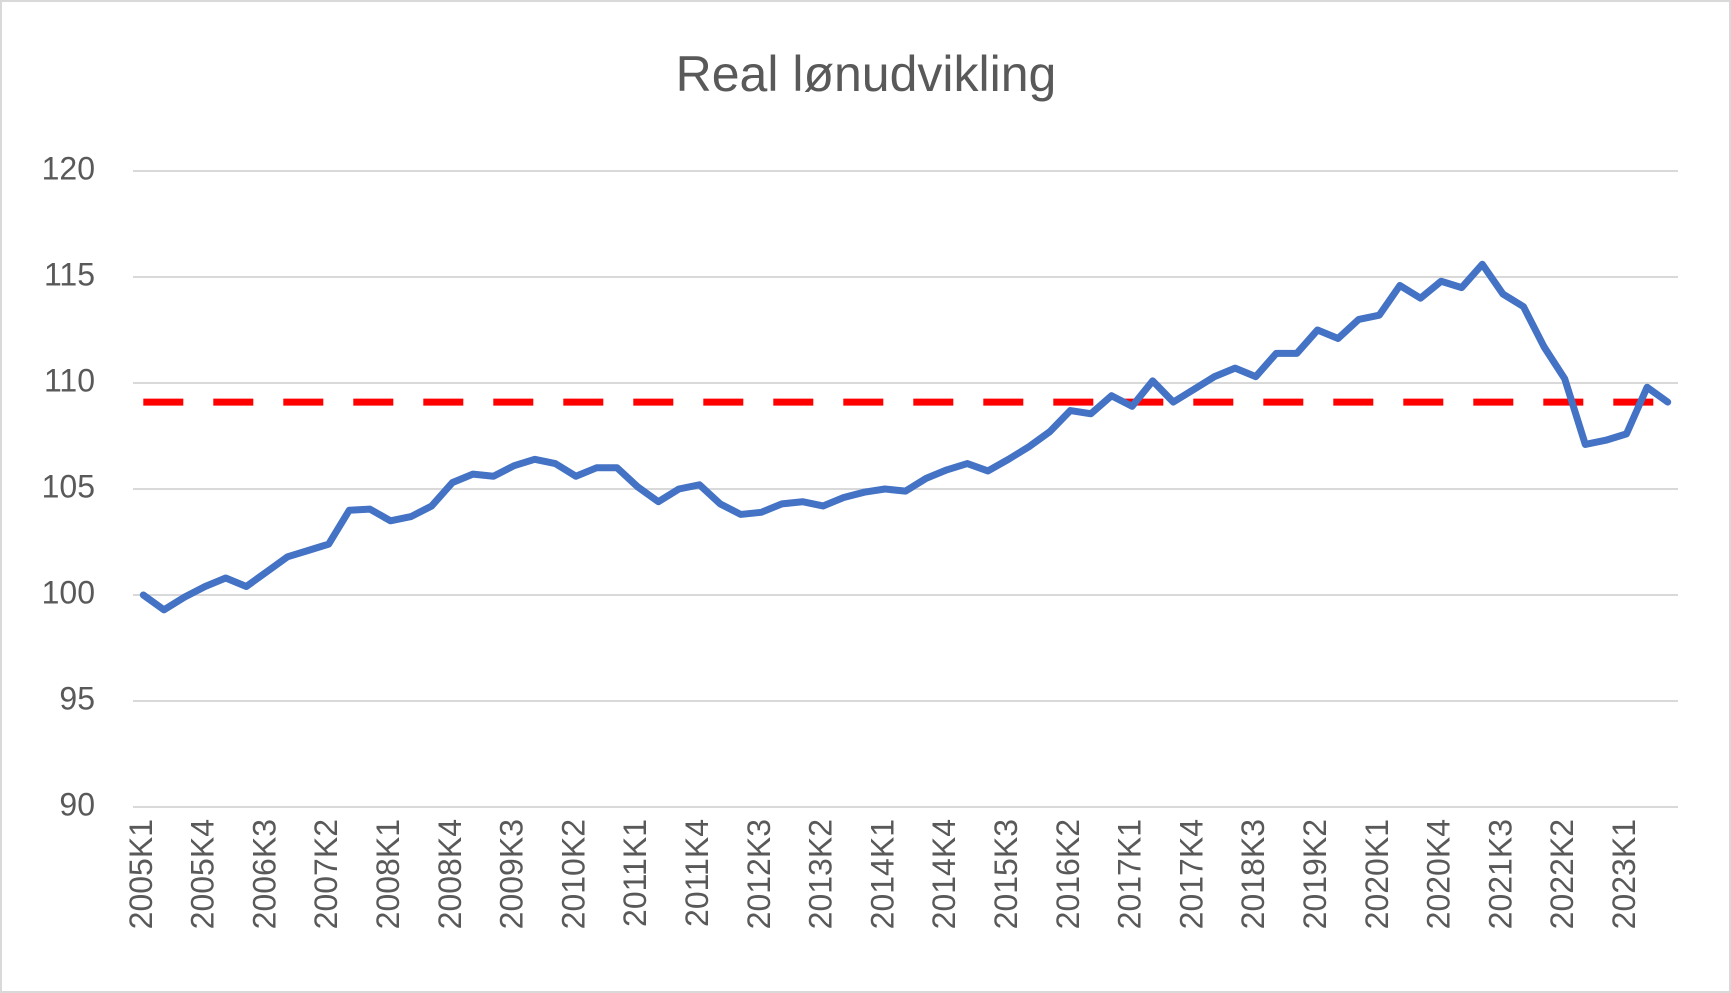  I want to click on x-tick-label: 2014K4, so click(944, 874).